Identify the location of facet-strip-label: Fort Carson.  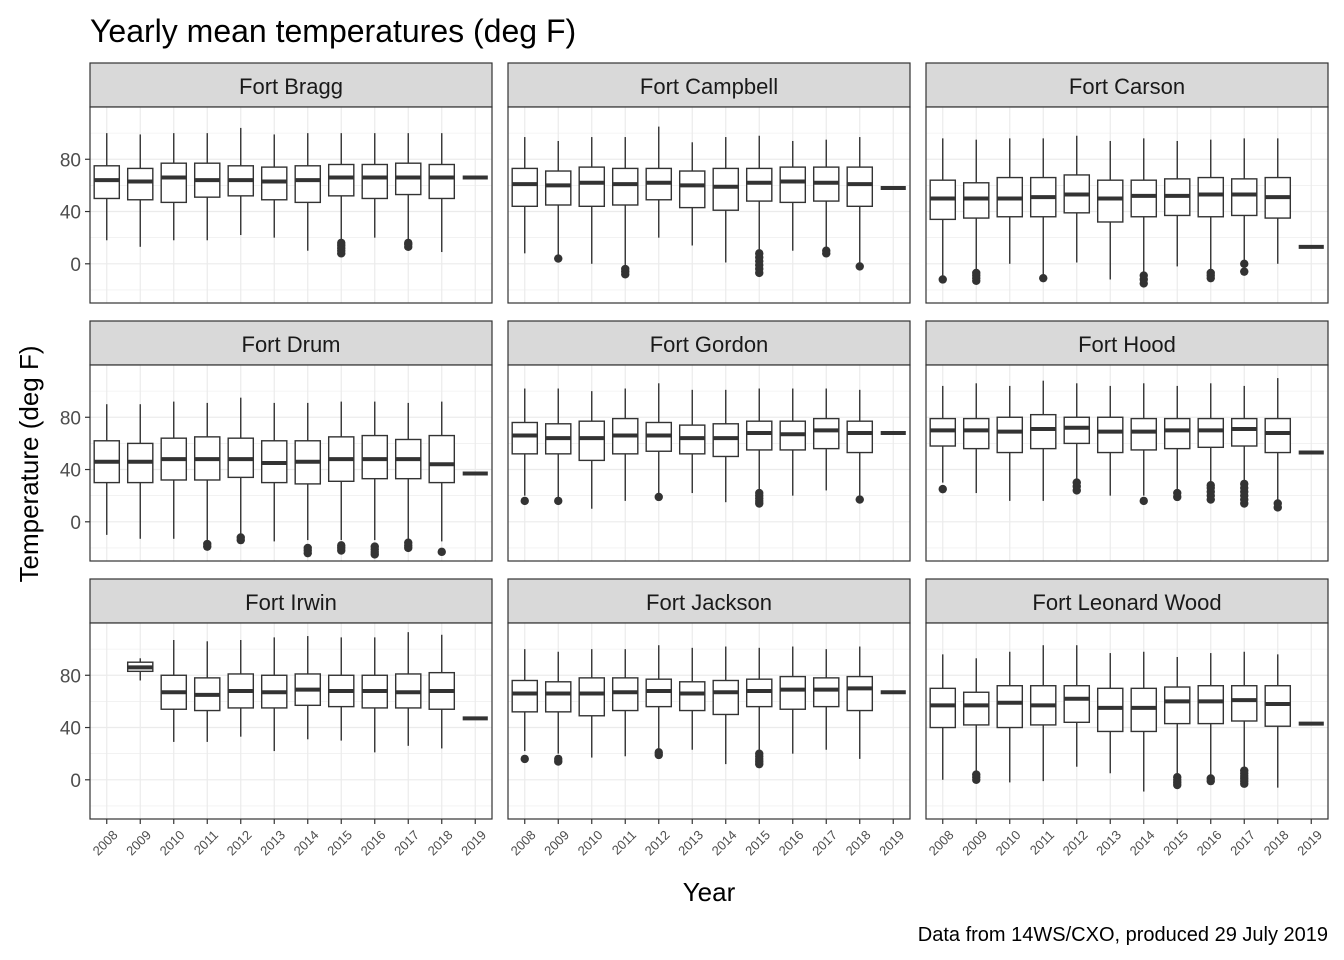
(1127, 86).